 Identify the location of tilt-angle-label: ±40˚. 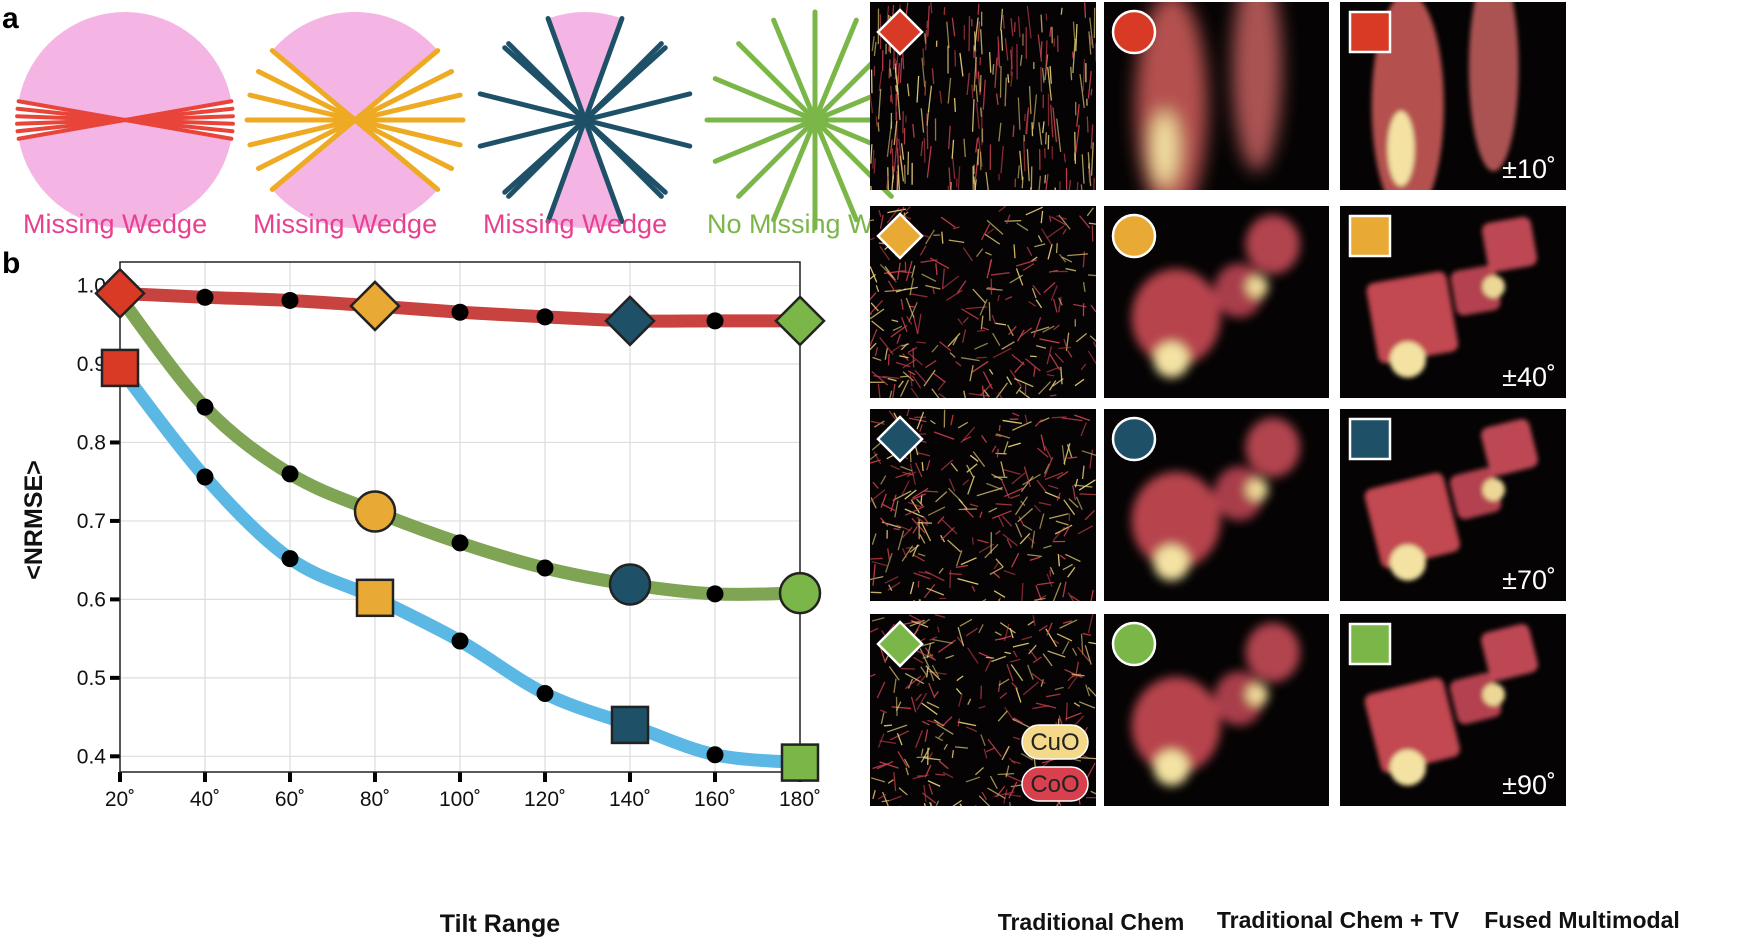
(1529, 377).